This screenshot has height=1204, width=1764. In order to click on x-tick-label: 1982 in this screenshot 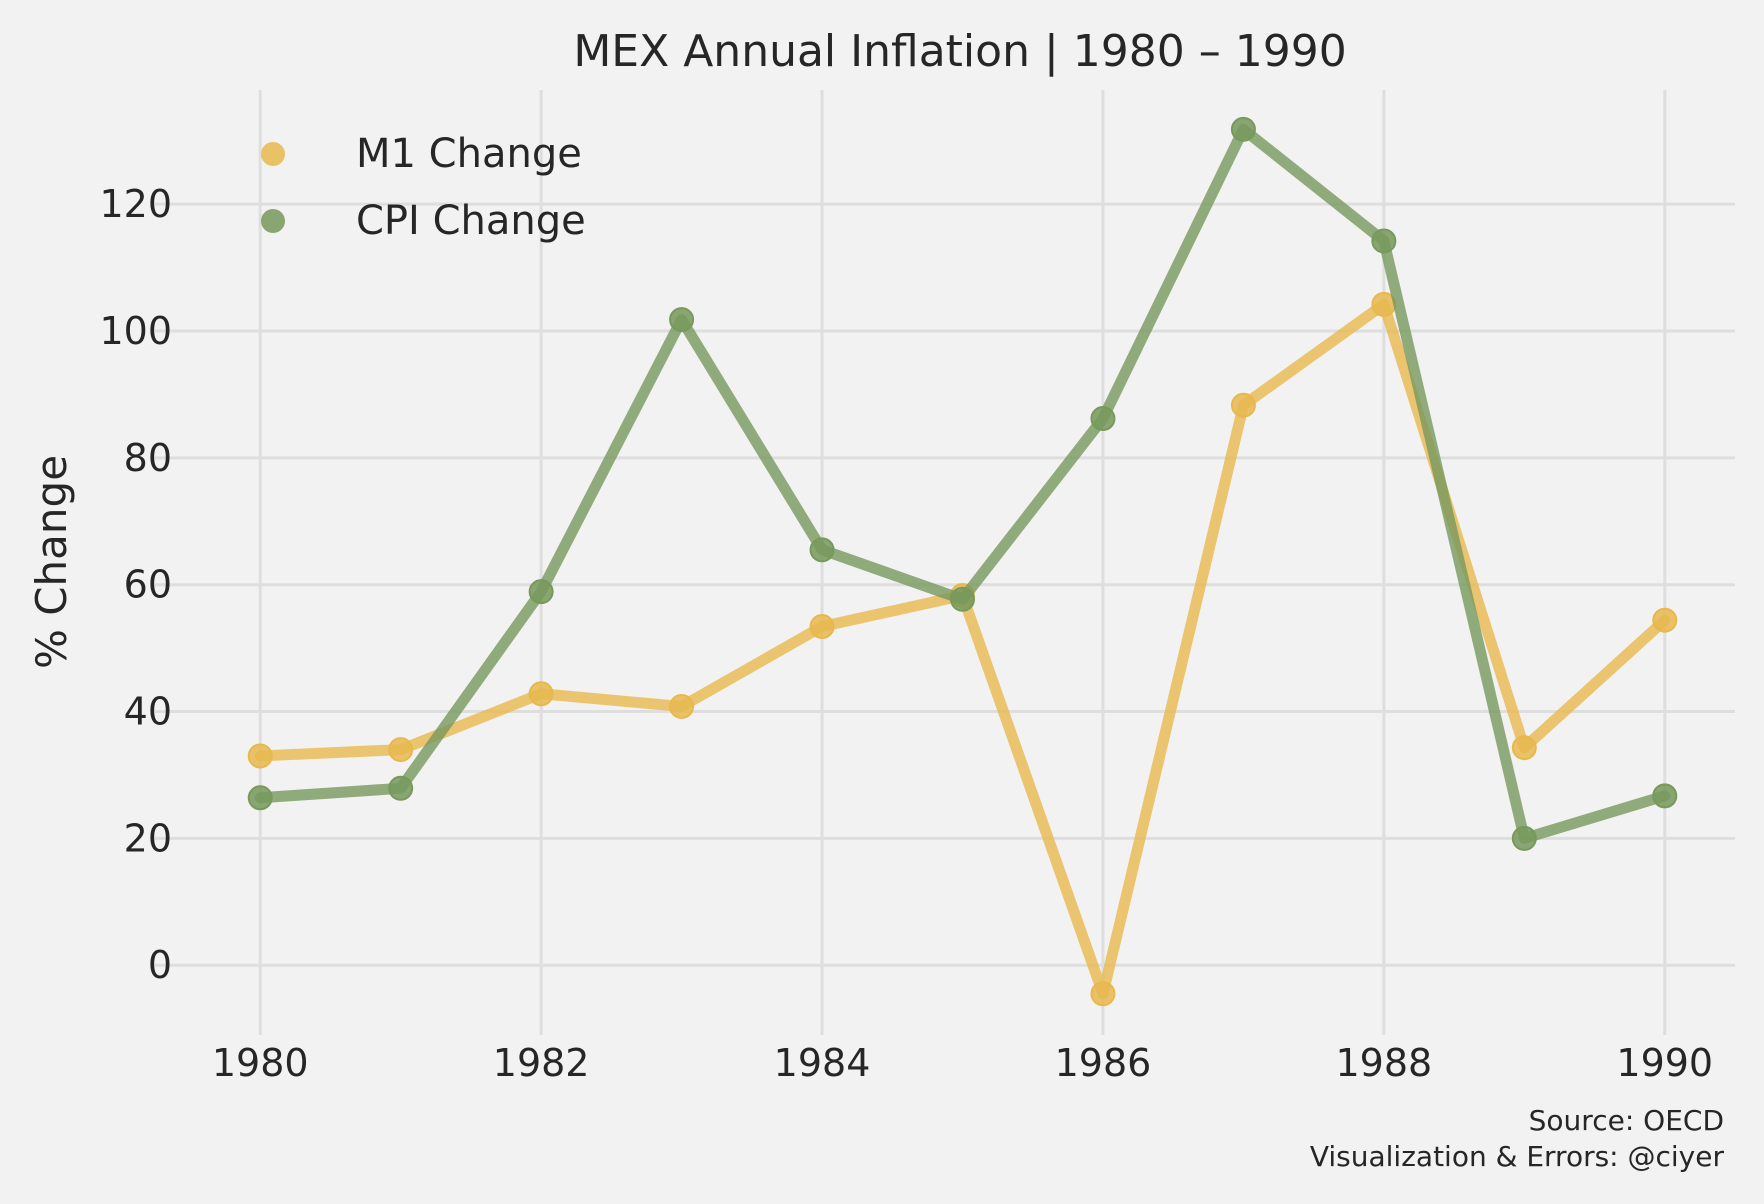, I will do `click(541, 1063)`.